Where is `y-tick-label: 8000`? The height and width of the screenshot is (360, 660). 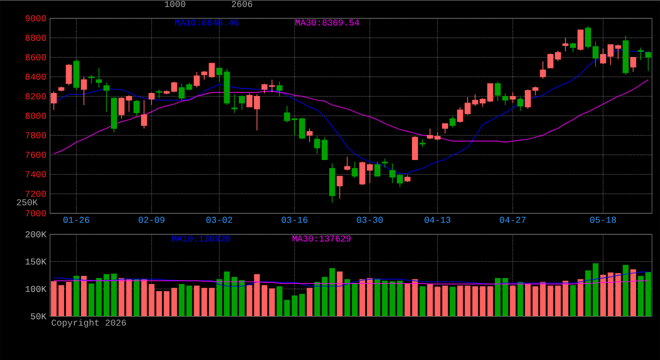
y-tick-label: 8000 is located at coordinates (36, 115).